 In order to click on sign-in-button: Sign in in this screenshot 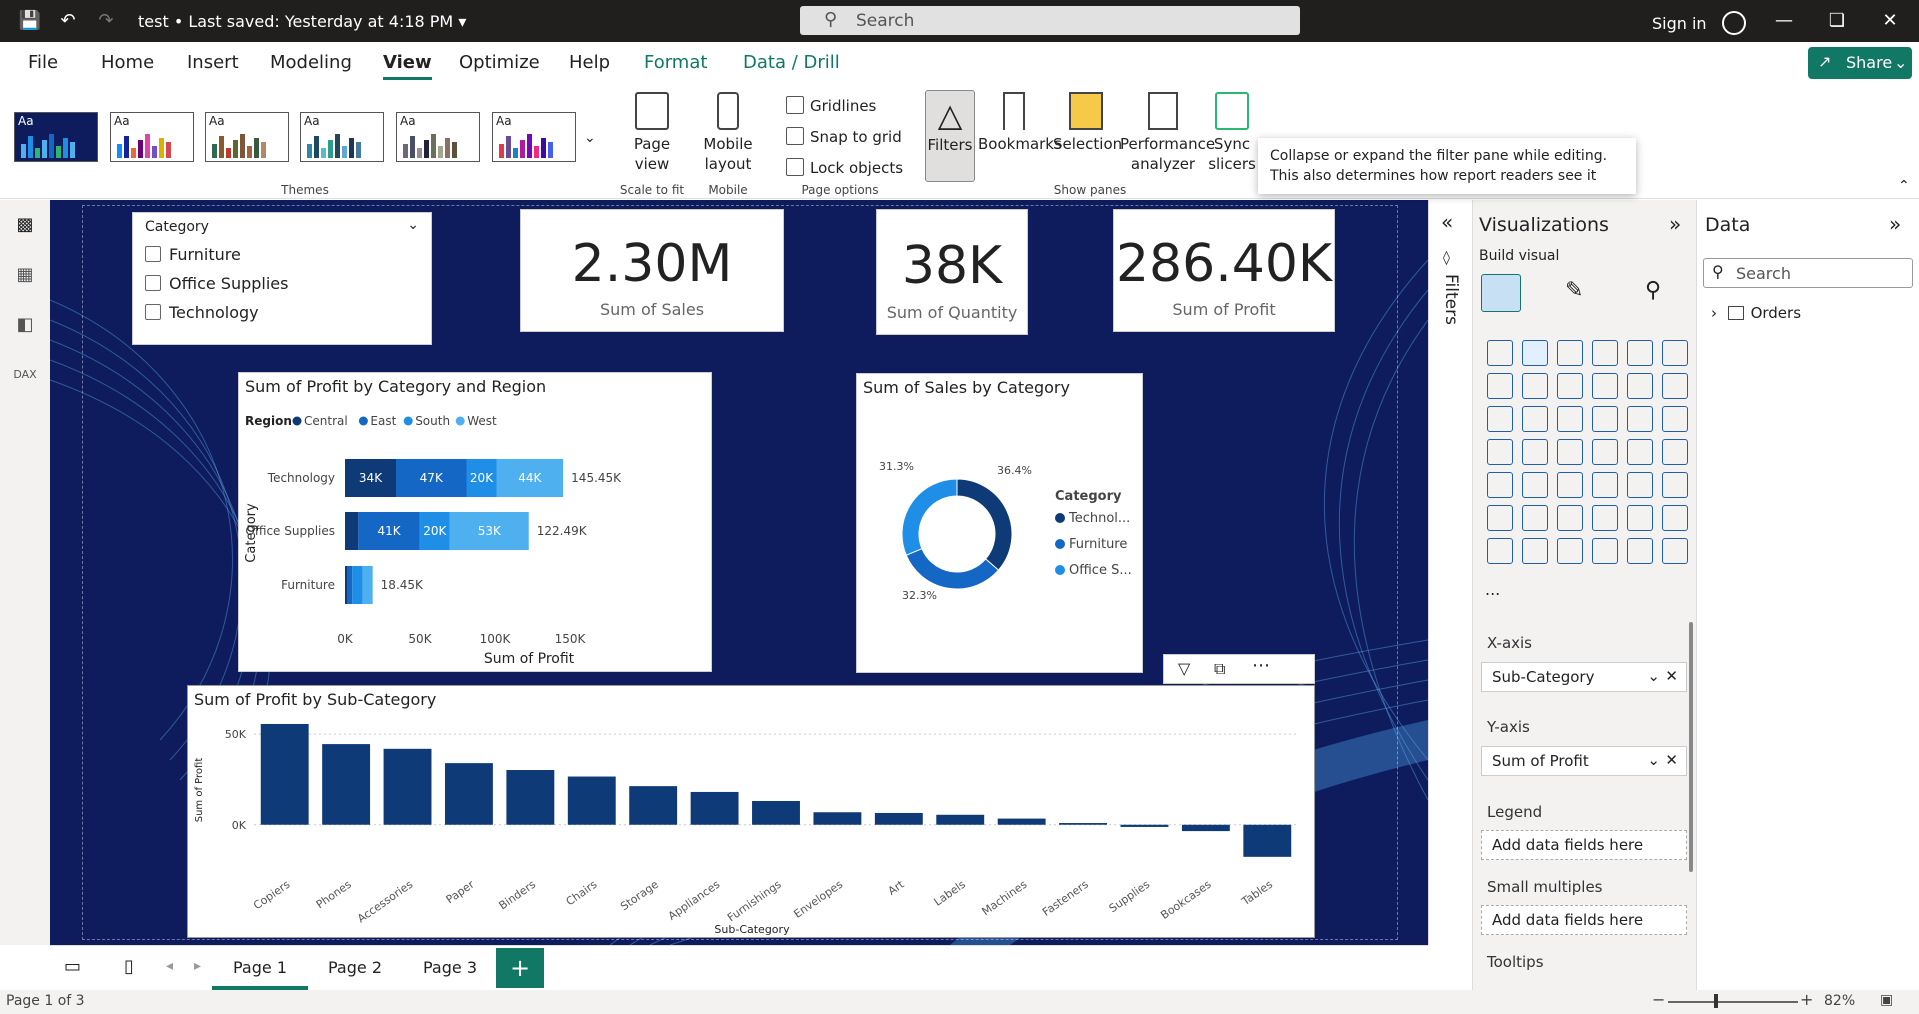, I will do `click(1699, 23)`.